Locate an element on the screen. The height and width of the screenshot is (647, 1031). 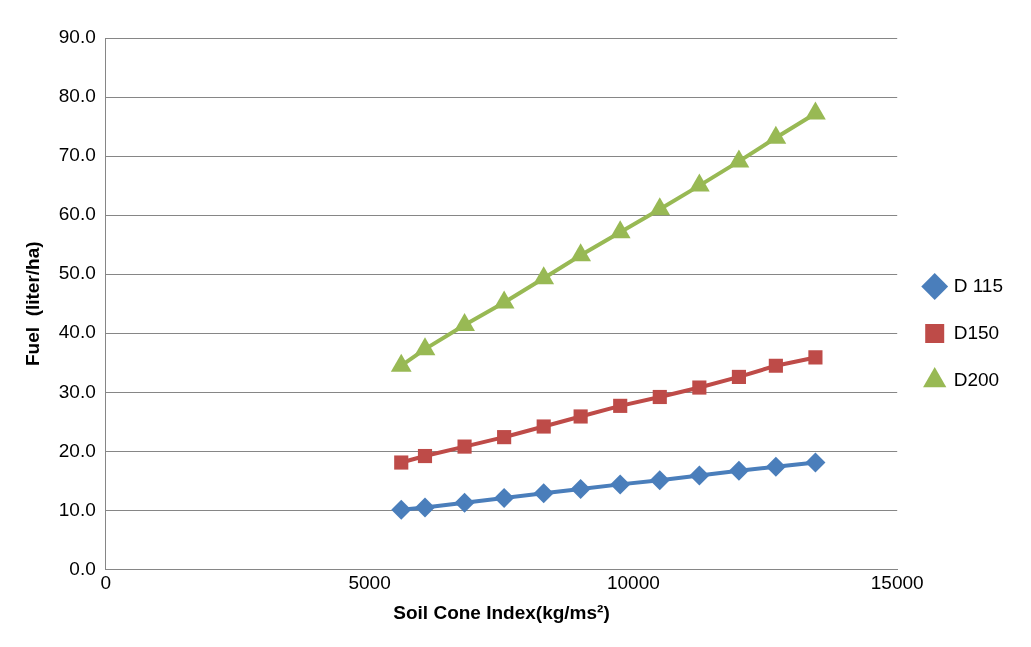
x-tick-label: 5000 is located at coordinates (369, 583).